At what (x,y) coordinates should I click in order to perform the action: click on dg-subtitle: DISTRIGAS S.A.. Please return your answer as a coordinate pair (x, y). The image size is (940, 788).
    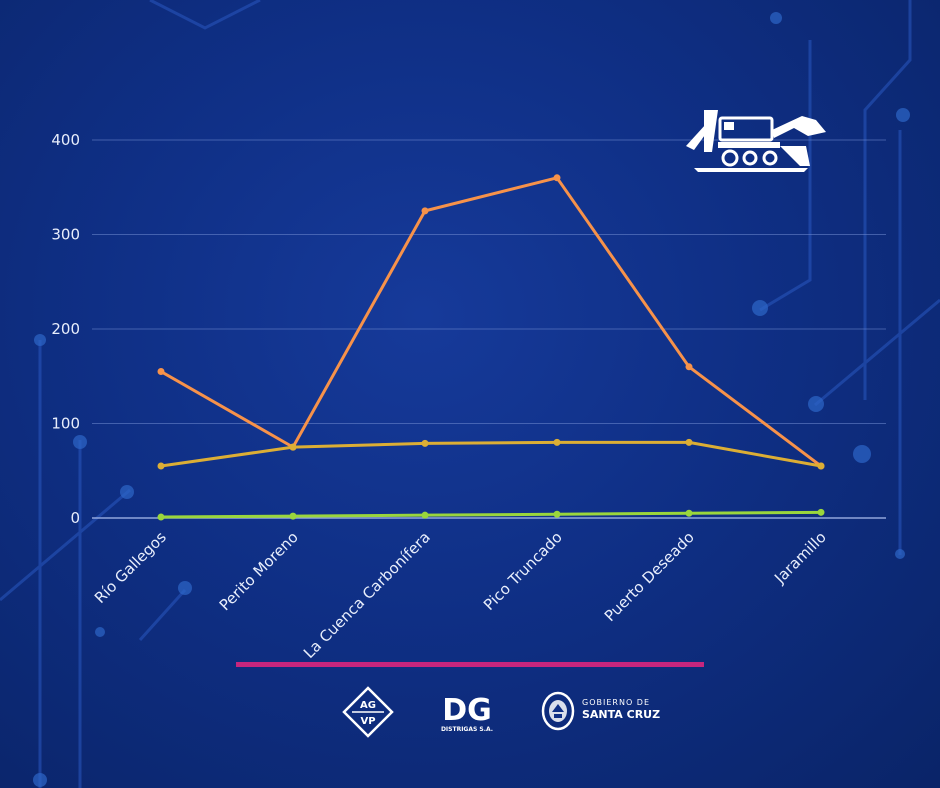
    Looking at the image, I should click on (467, 729).